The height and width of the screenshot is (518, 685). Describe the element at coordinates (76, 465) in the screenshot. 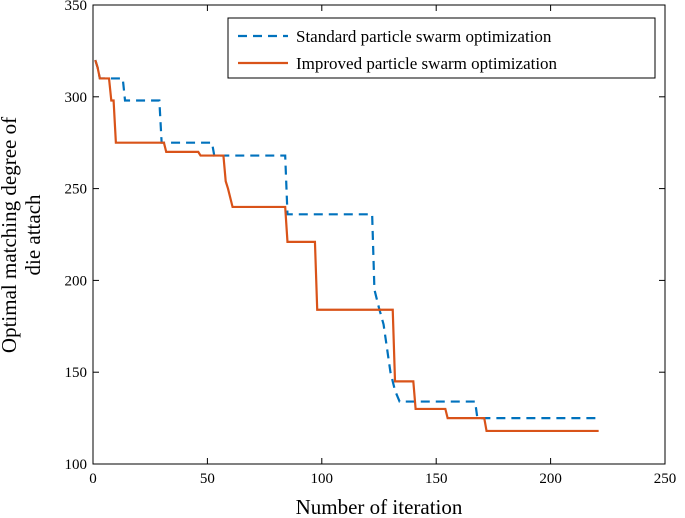

I see `y-tick-label: 100` at that location.